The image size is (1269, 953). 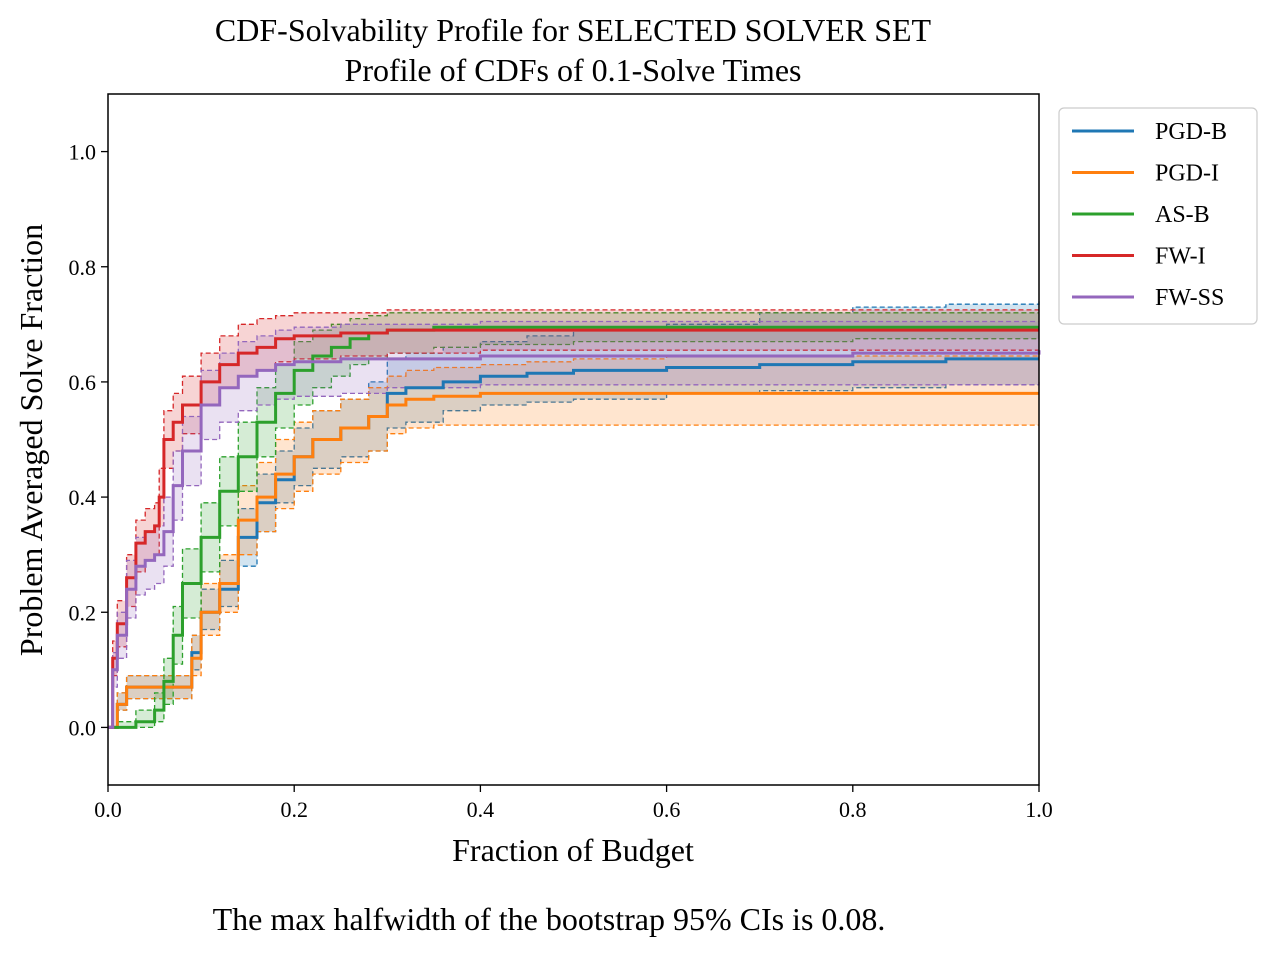 What do you see at coordinates (573, 803) in the screenshot?
I see `x-axis-ticks: 0.0 0.2 0.4 0.6 0.8 1.0` at bounding box center [573, 803].